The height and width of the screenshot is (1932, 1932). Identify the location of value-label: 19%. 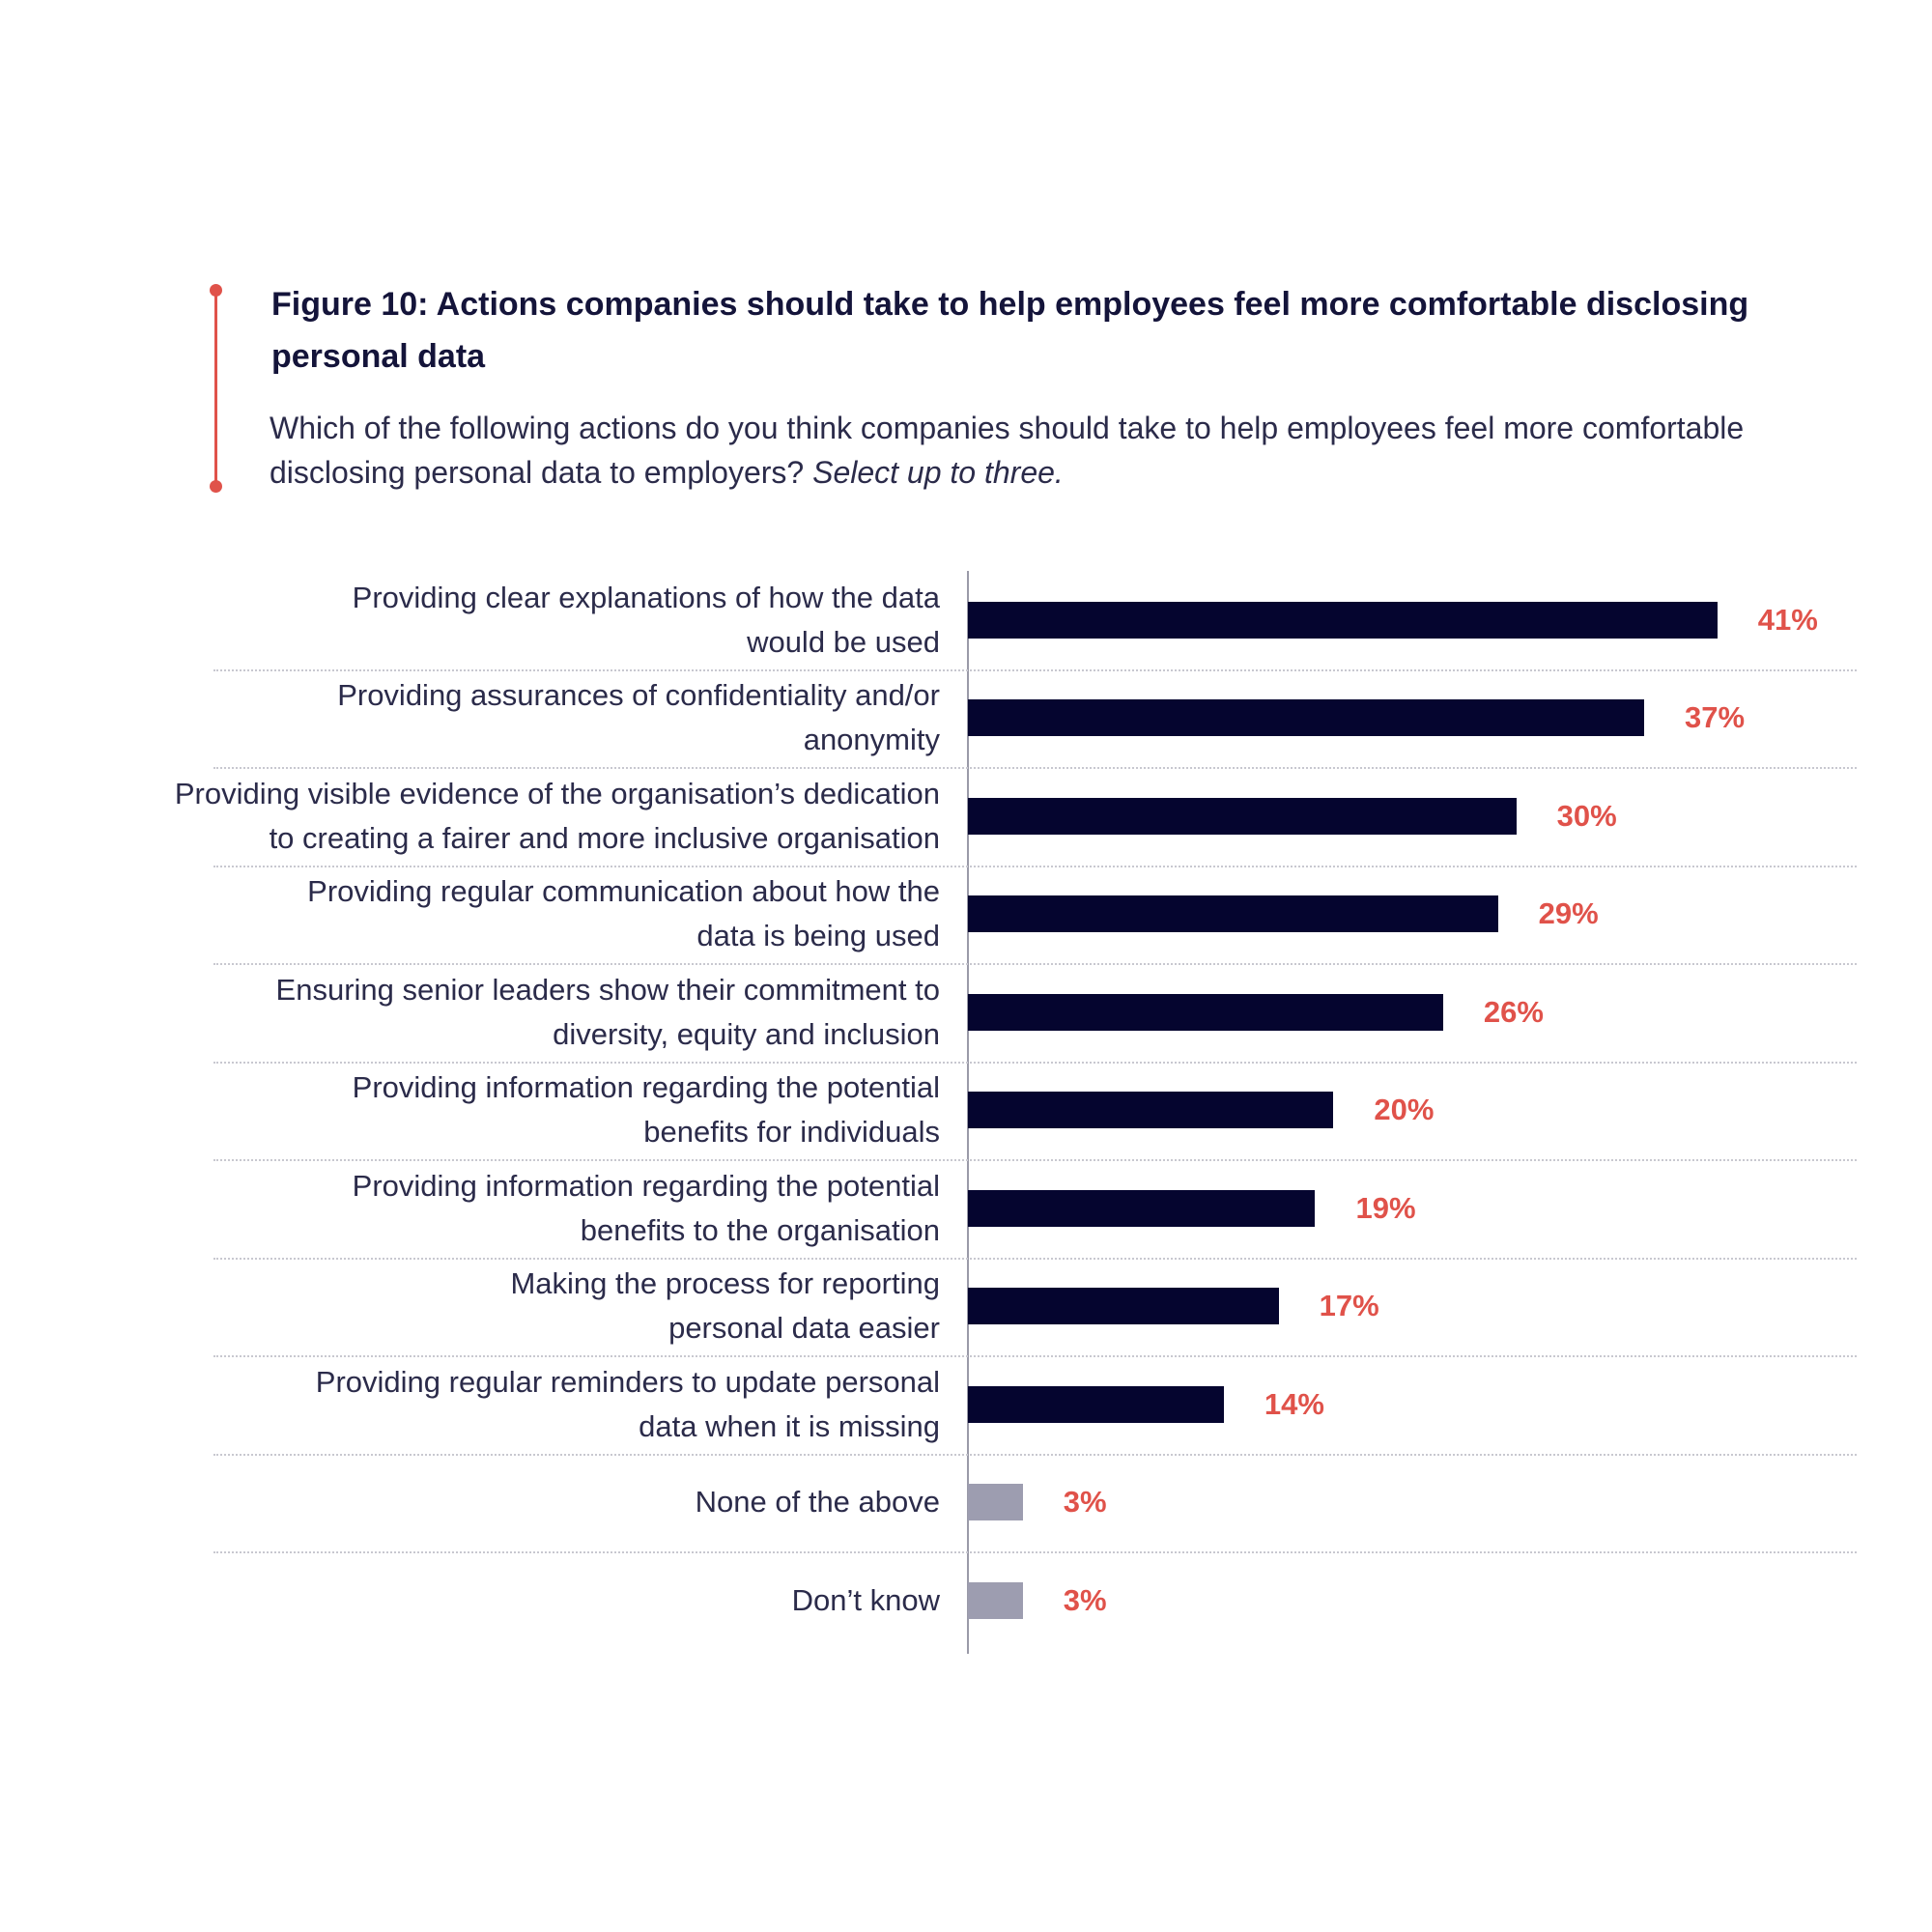
(1385, 1207).